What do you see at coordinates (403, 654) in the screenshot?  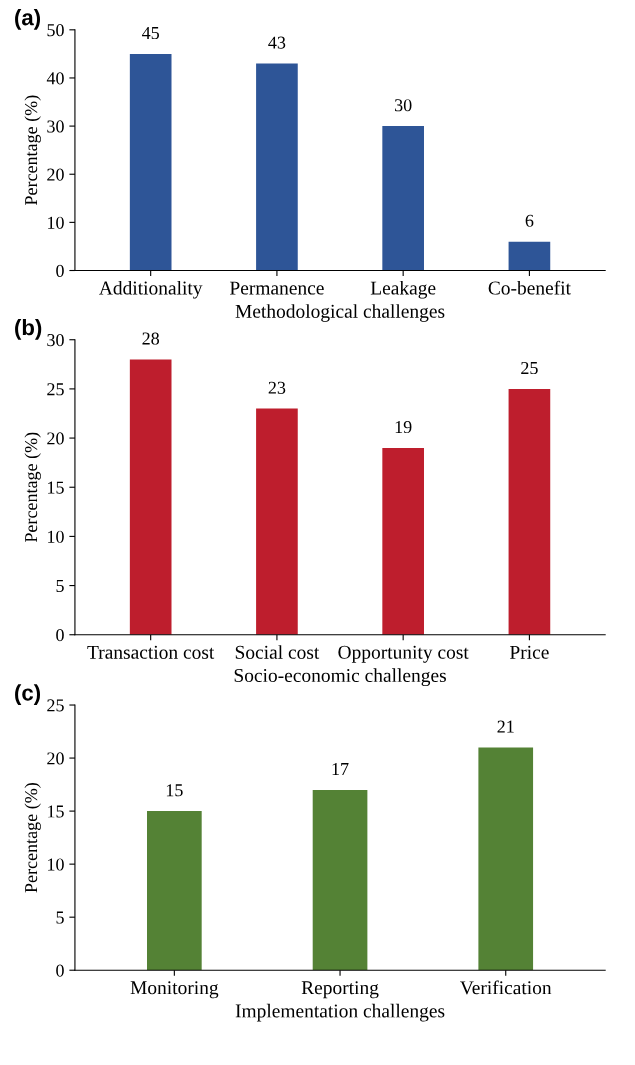 I see `x-tick-label: Opportunity cost` at bounding box center [403, 654].